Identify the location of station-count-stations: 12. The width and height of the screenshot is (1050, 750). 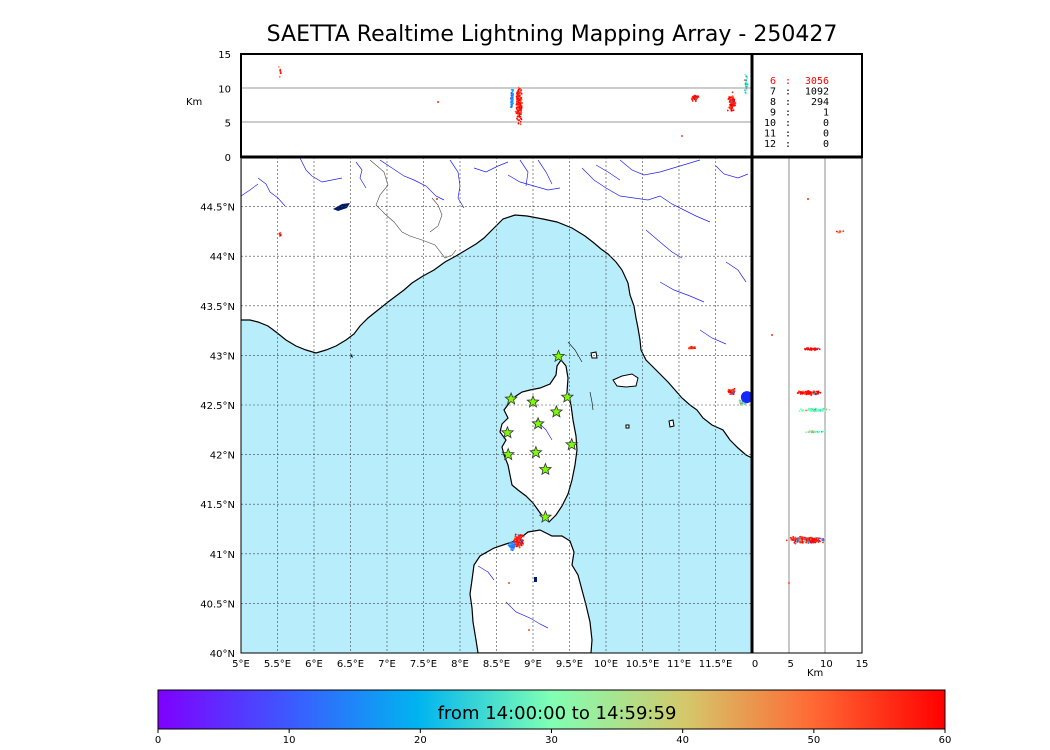
(770, 144).